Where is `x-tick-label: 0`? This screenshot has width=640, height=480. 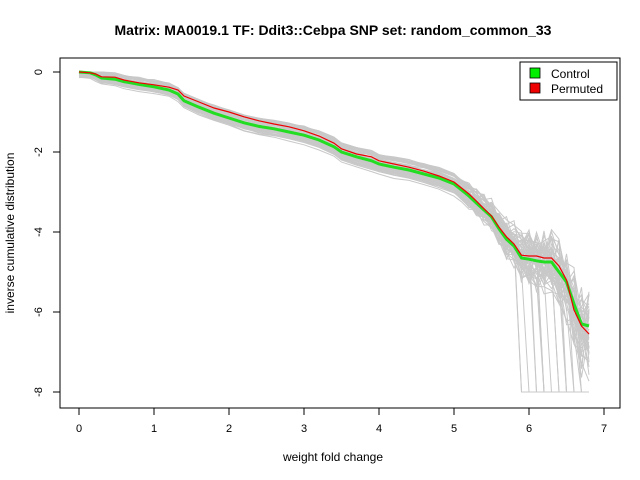
x-tick-label: 0 is located at coordinates (79, 429).